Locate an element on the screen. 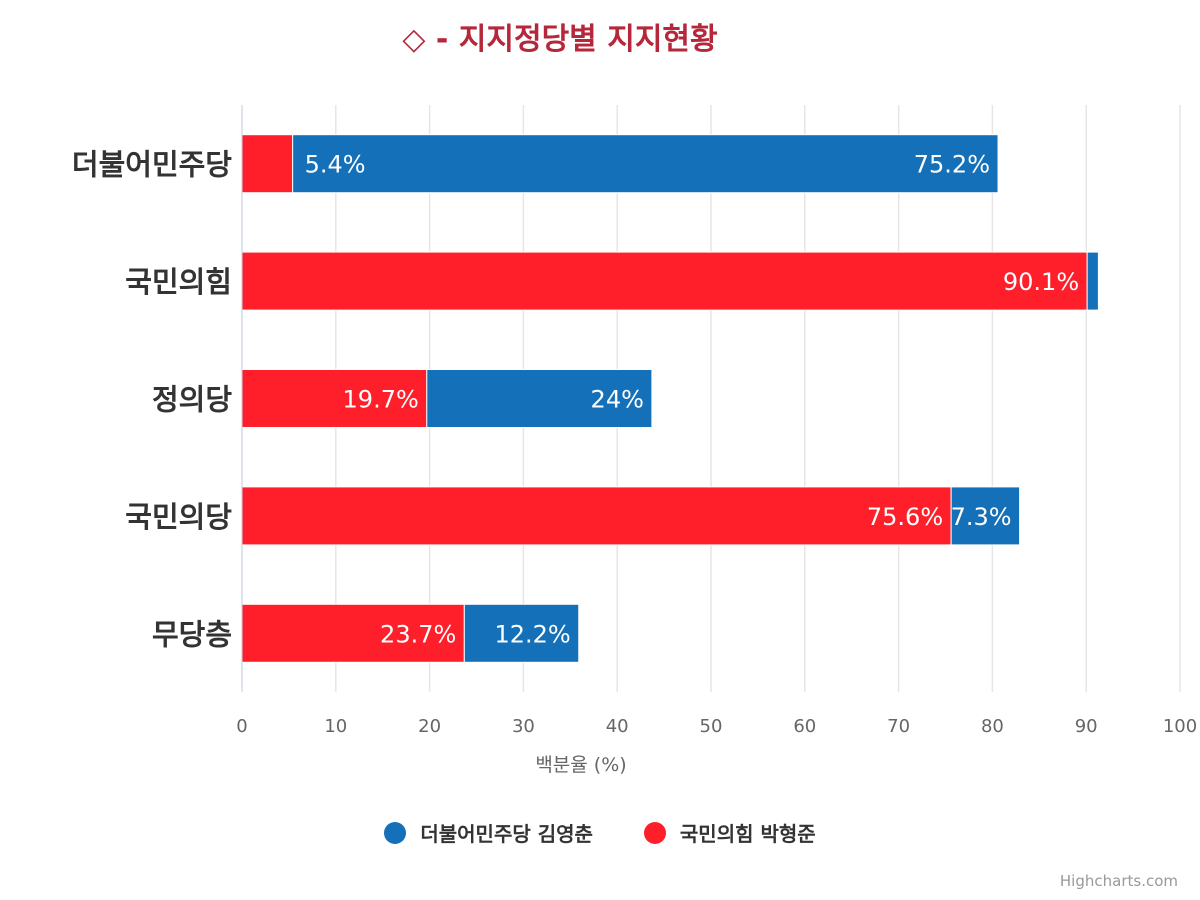  category-label: 국민의당 is located at coordinates (178, 517).